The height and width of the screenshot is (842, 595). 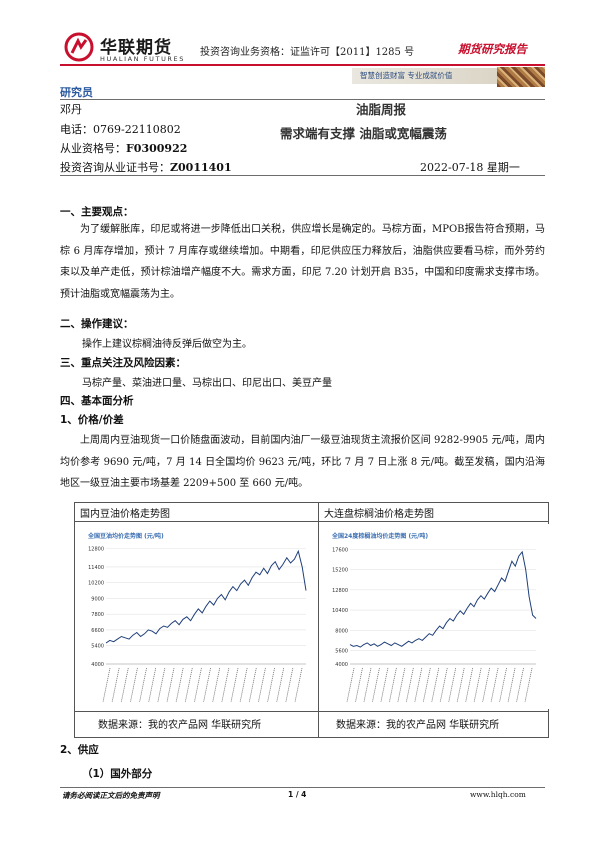 What do you see at coordinates (318, 620) in the screenshot?
I see `figure-table-column-divider` at bounding box center [318, 620].